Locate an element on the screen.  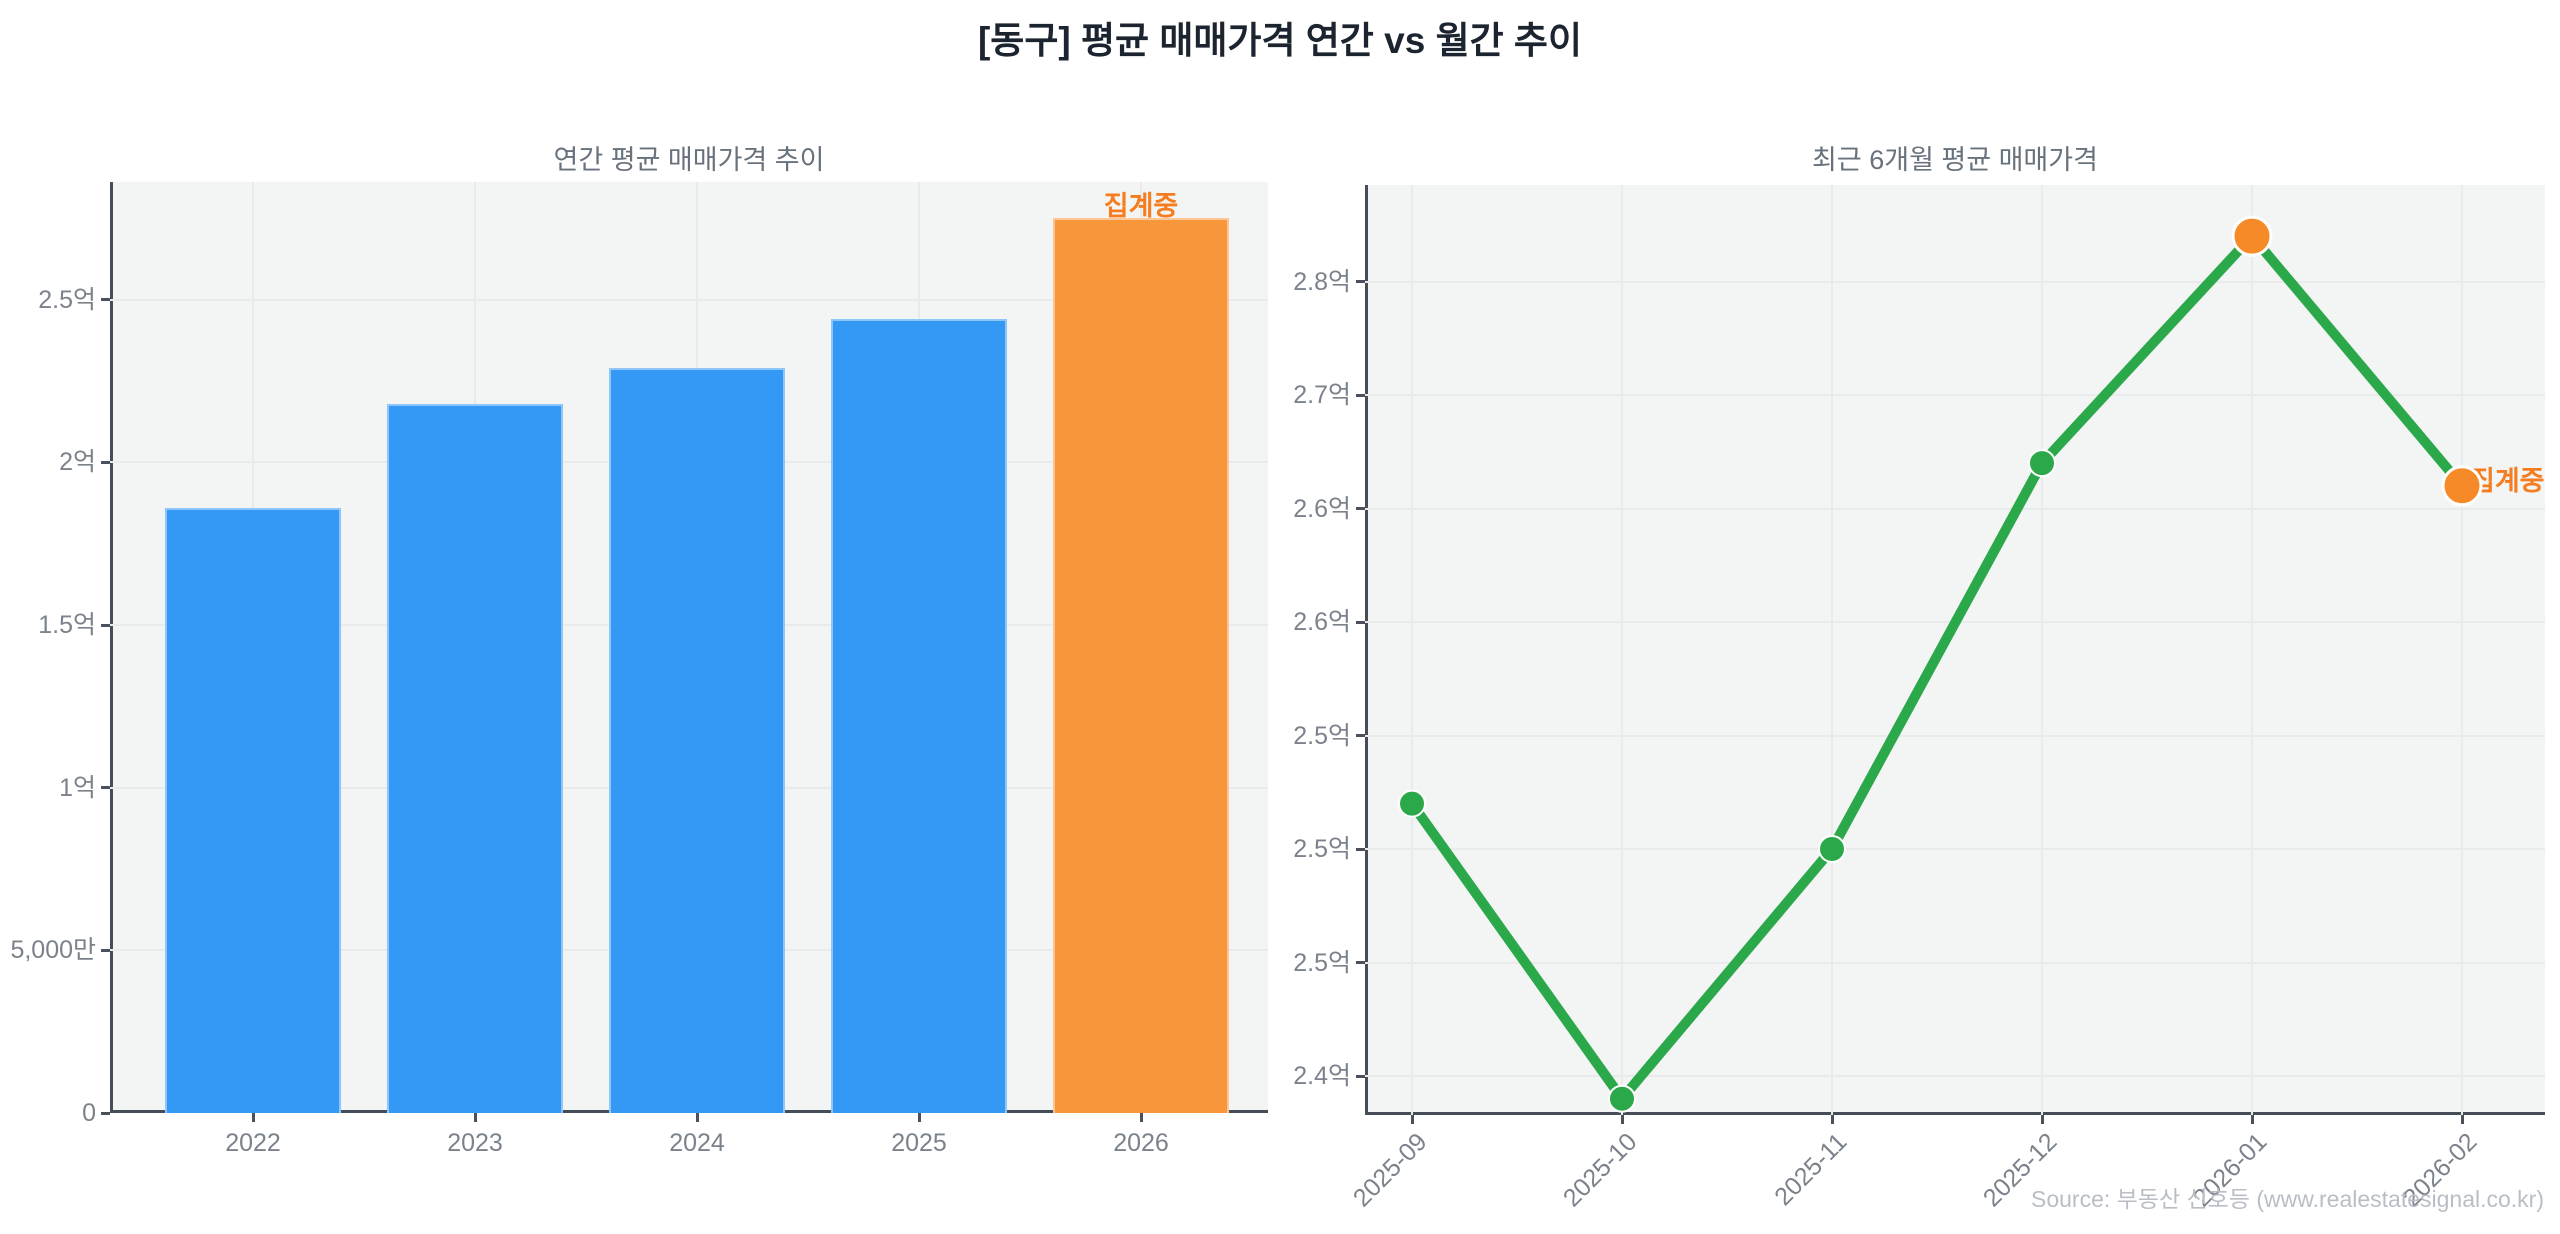
x-tick-label: 2026 is located at coordinates (1141, 1143).